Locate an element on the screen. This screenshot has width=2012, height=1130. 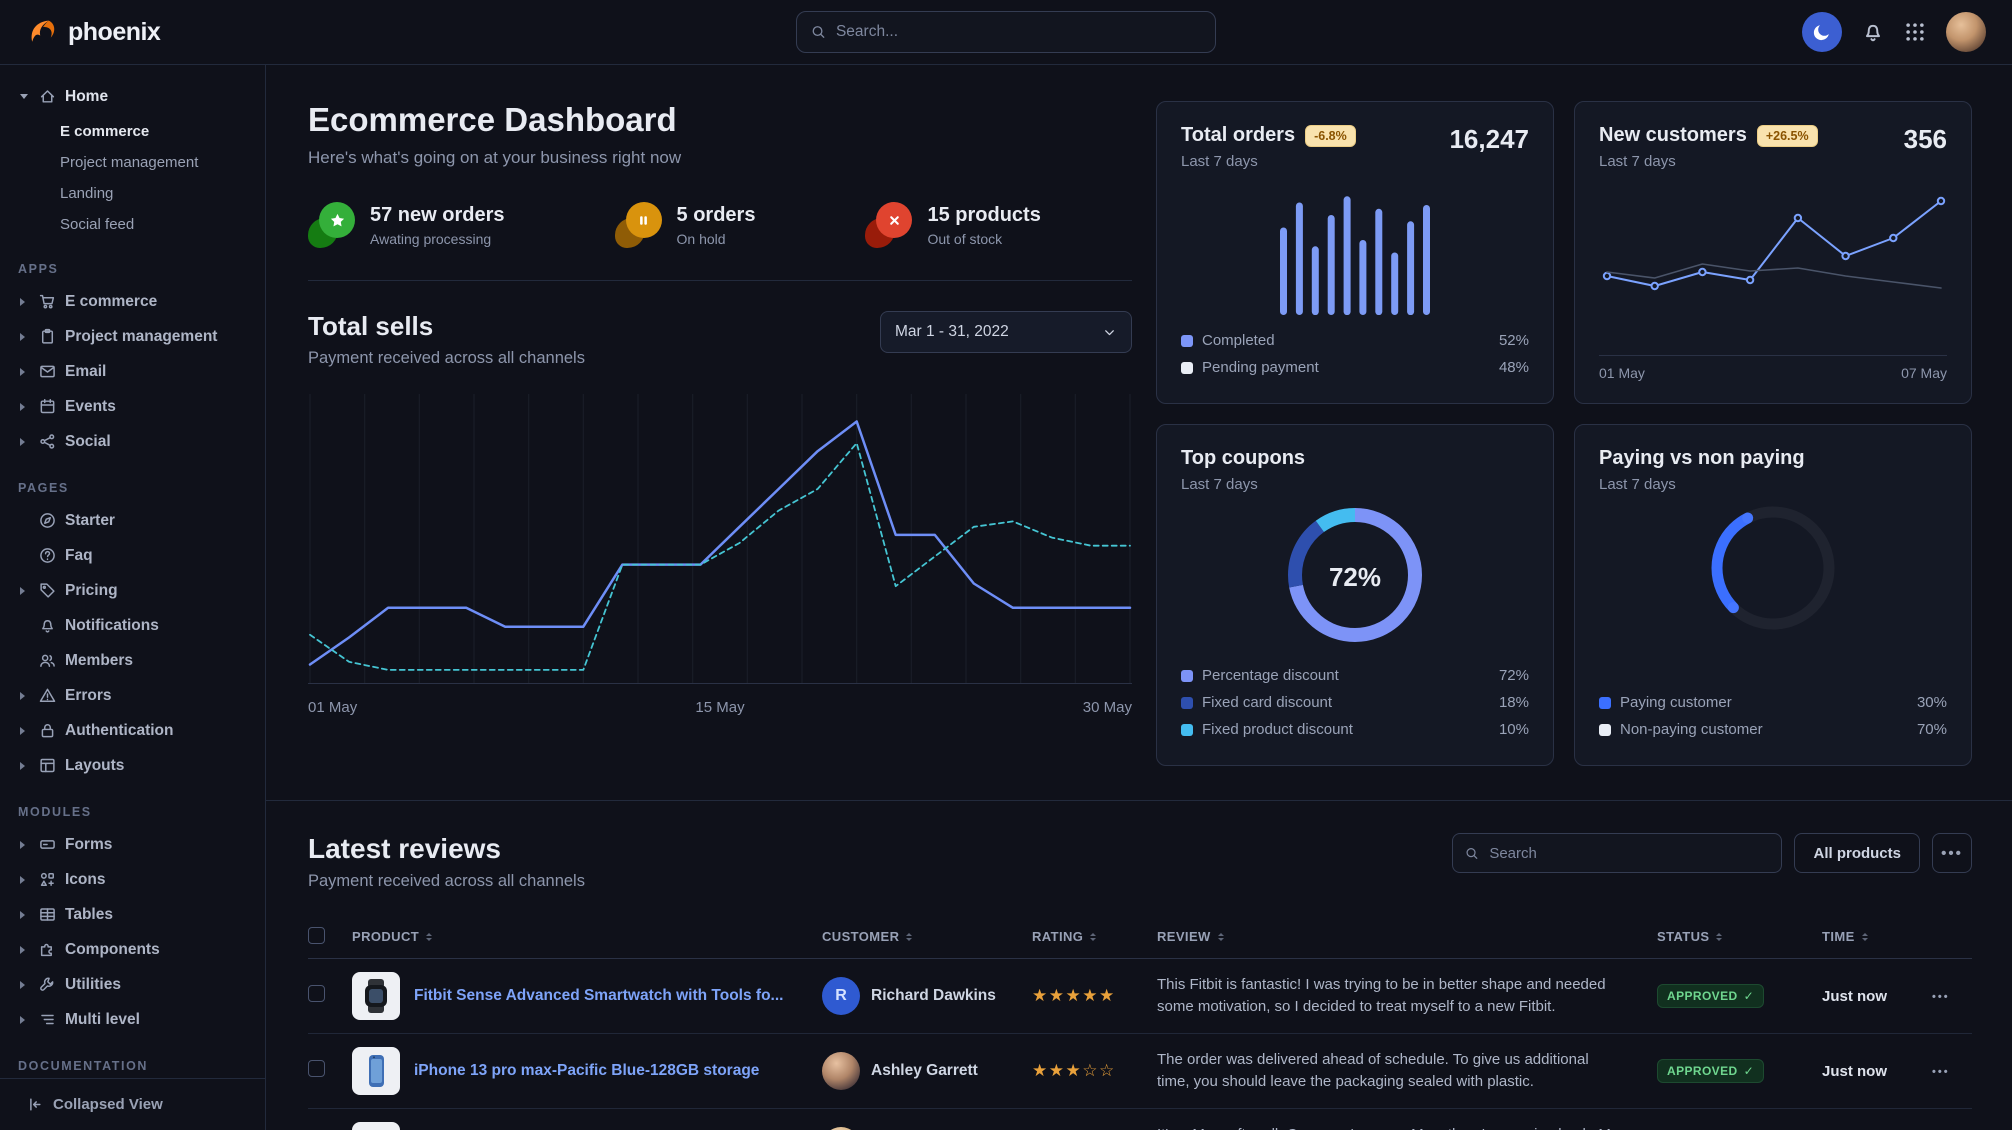
brand-name: phoenix is located at coordinates (114, 31).